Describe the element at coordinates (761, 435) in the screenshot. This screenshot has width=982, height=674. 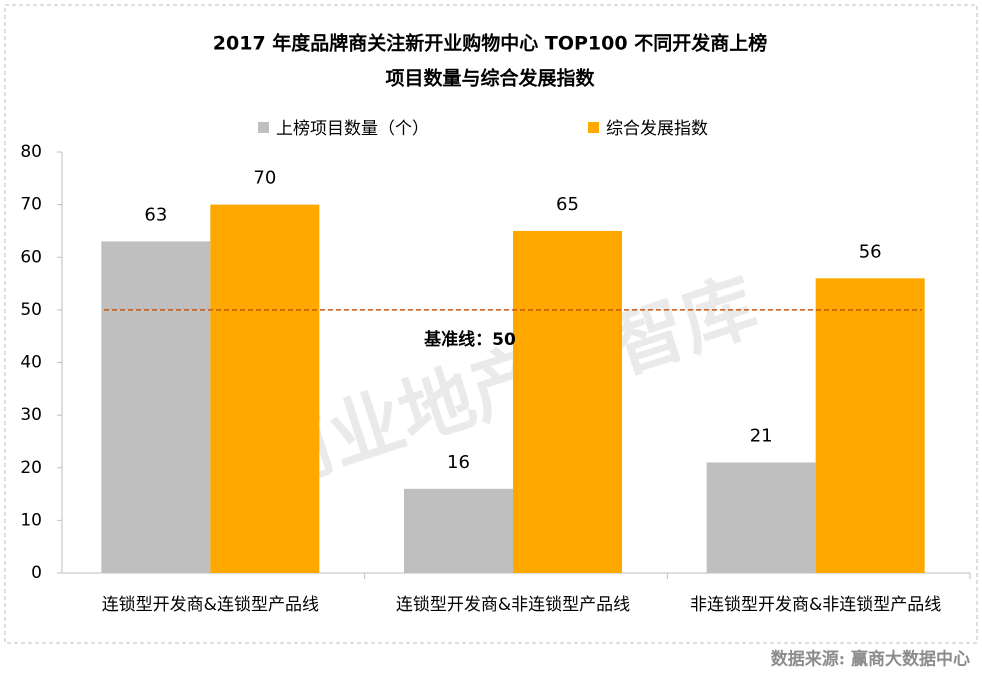
I see `value-label: 21` at that location.